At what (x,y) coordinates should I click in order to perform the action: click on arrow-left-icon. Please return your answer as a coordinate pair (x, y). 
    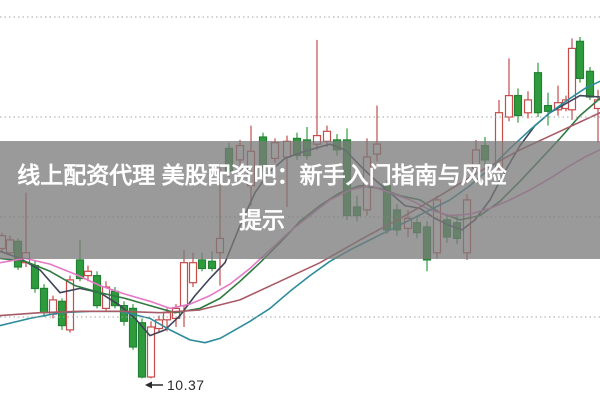
    Looking at the image, I should click on (148, 385).